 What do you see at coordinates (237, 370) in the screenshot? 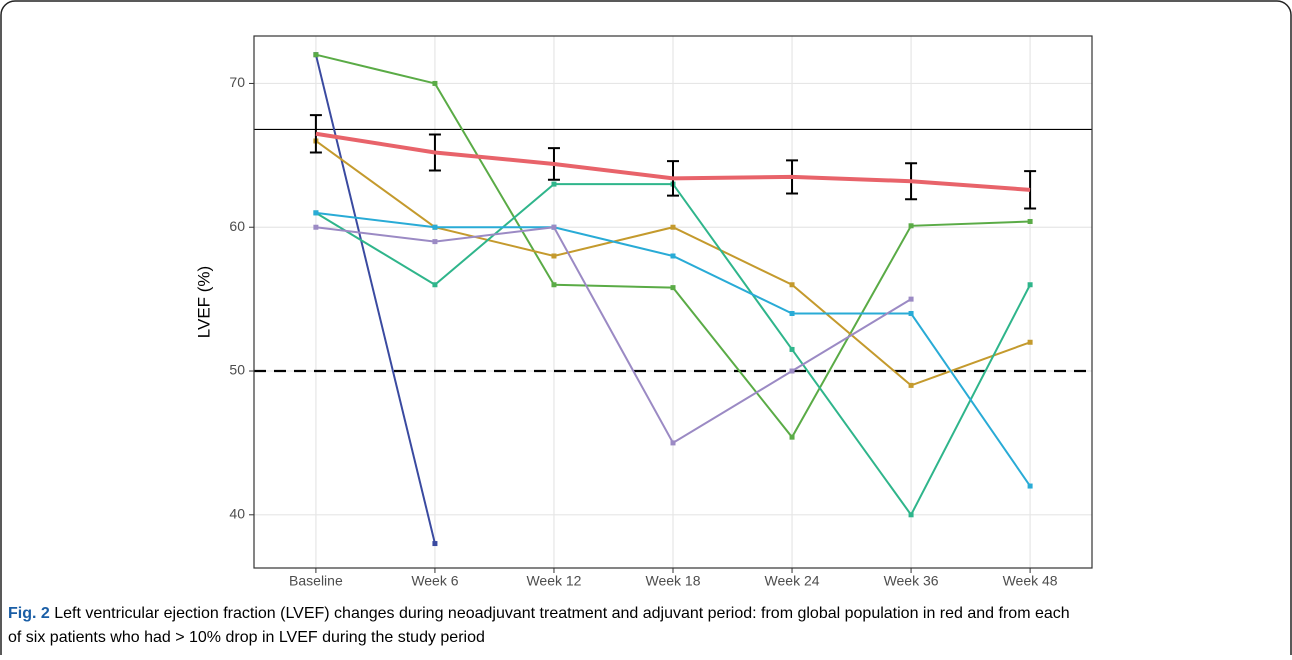
I see `y-tick-label: 50` at bounding box center [237, 370].